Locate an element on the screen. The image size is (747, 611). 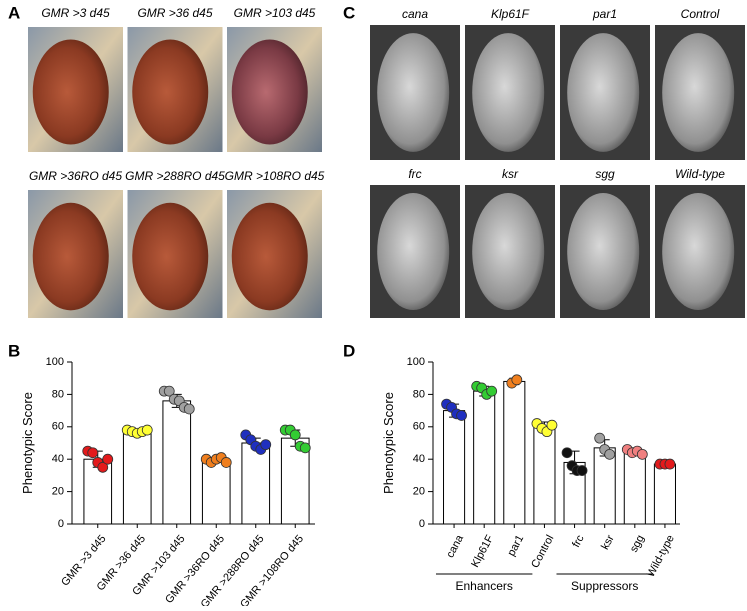
photo-caption: frc is located at coordinates (414, 174).